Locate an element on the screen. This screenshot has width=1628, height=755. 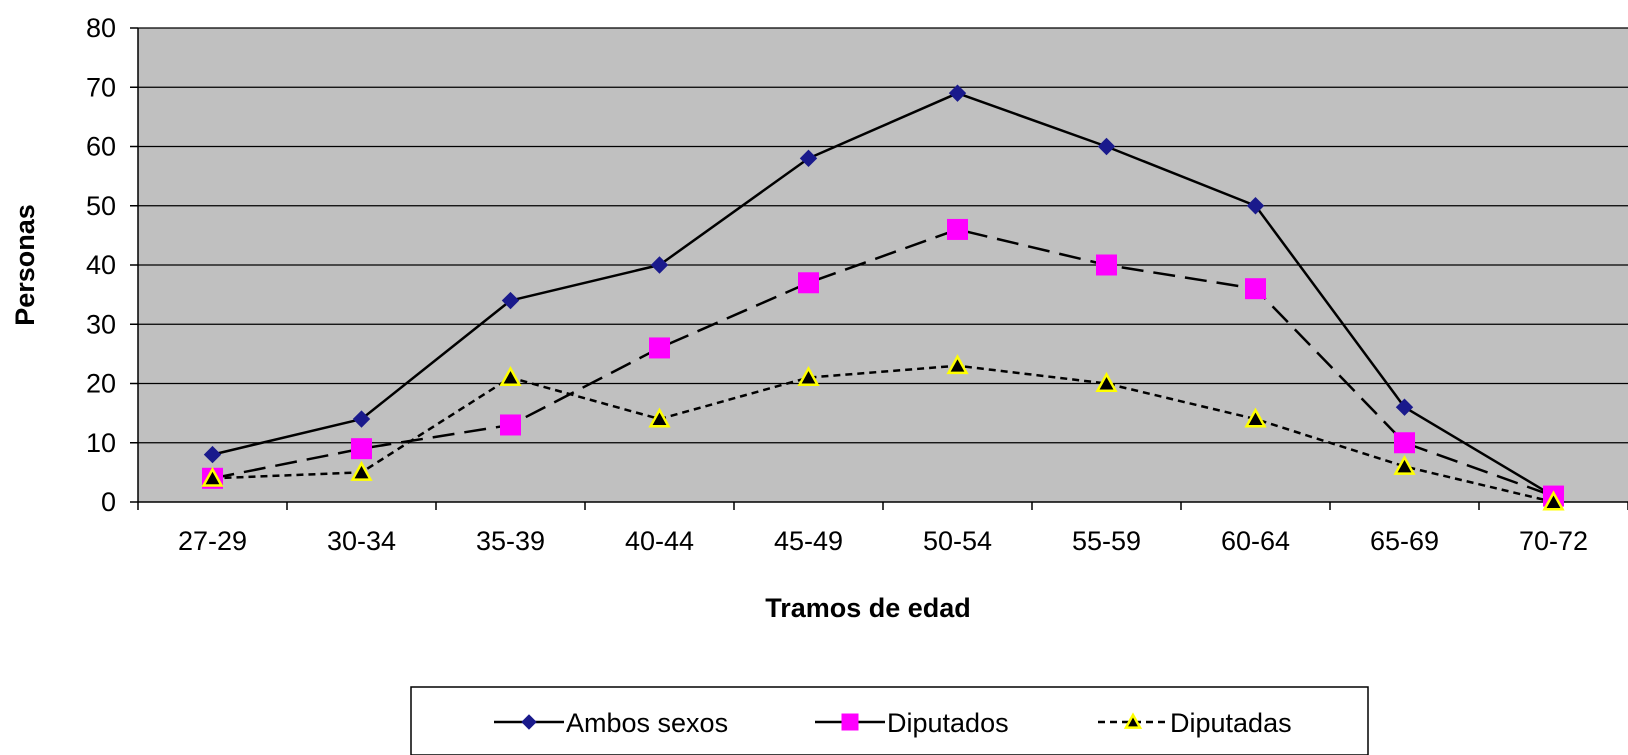
x-tick-label: 45-49 is located at coordinates (808, 541).